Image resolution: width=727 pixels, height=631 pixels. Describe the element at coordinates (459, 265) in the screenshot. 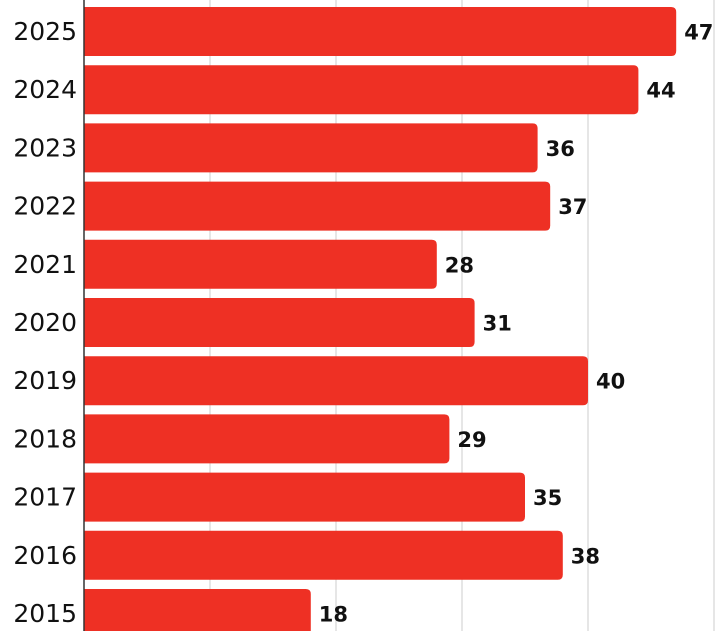

I see `value-label-2021: 28` at that location.